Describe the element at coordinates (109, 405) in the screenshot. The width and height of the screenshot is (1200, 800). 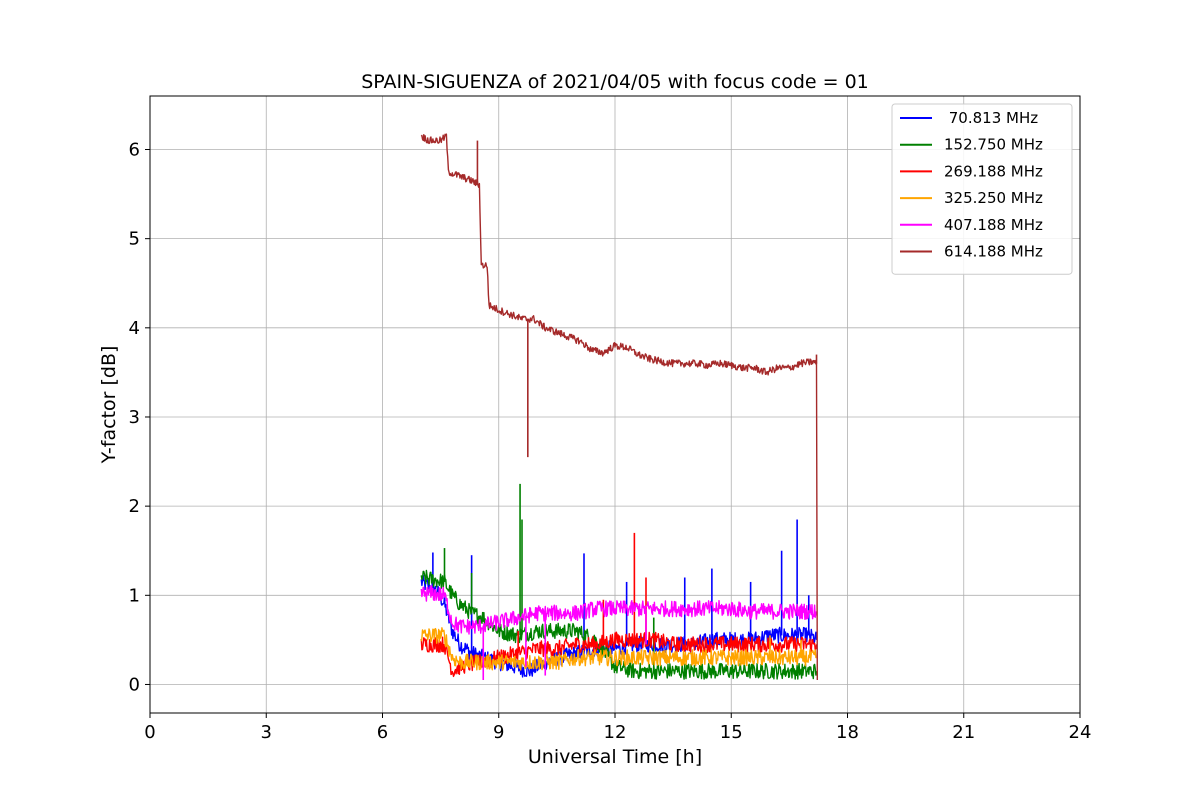
I see `y-axis-title: Y-factor [dB]` at that location.